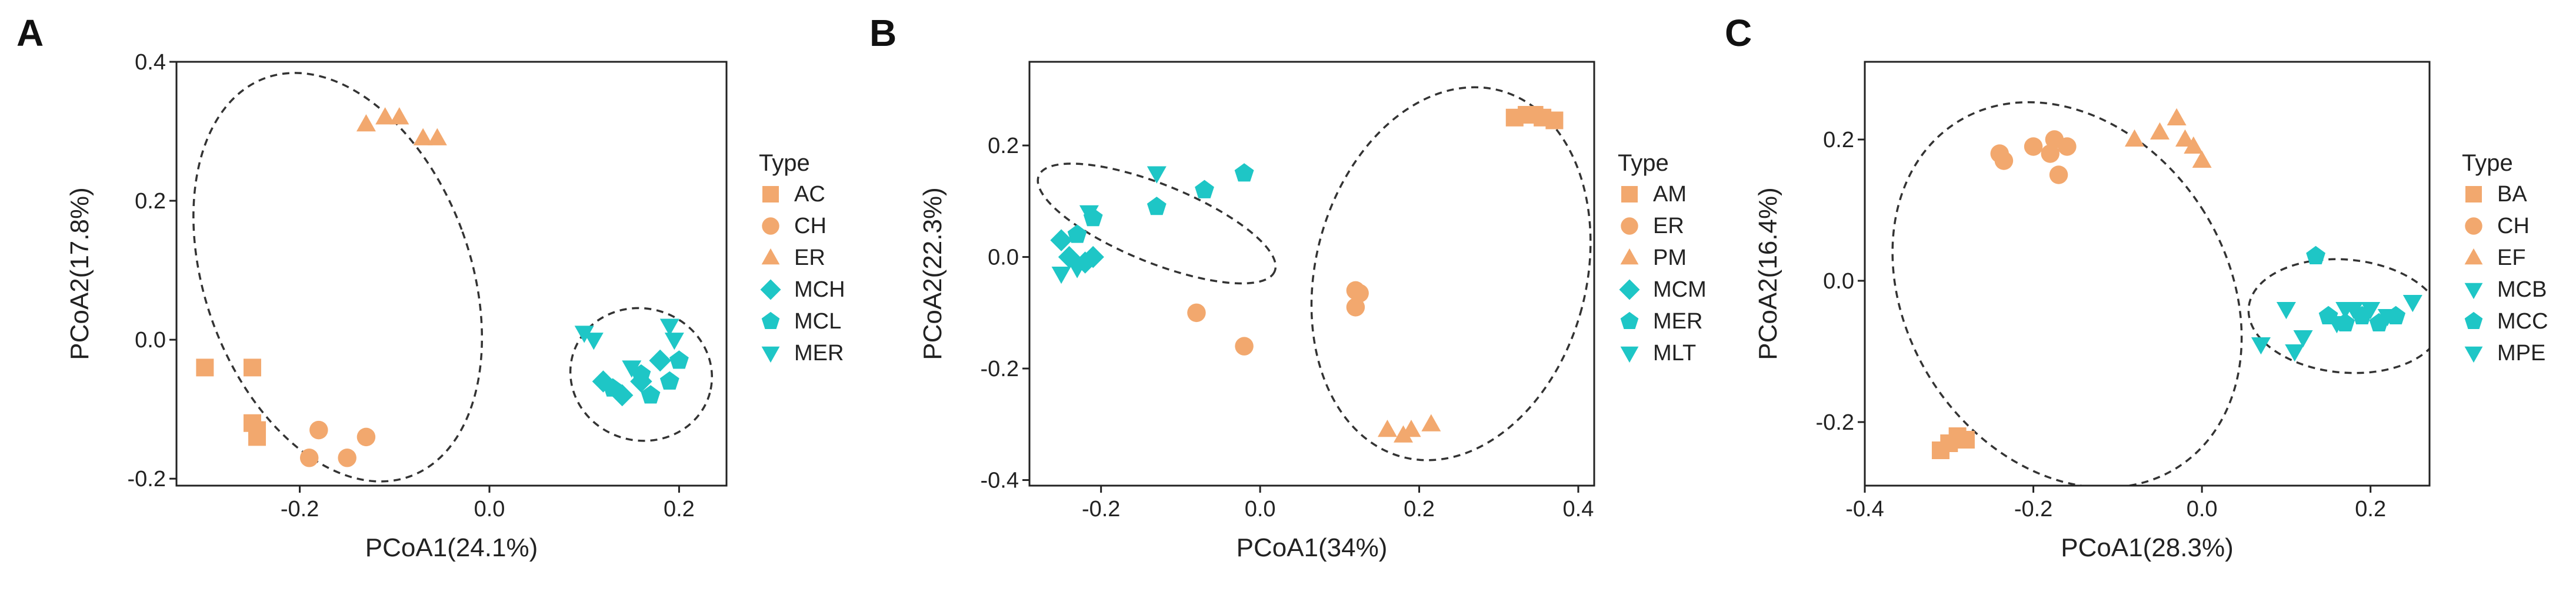 The width and height of the screenshot is (2576, 591). I want to click on x-axis-label: PCoA1(28.3%), so click(2147, 547).